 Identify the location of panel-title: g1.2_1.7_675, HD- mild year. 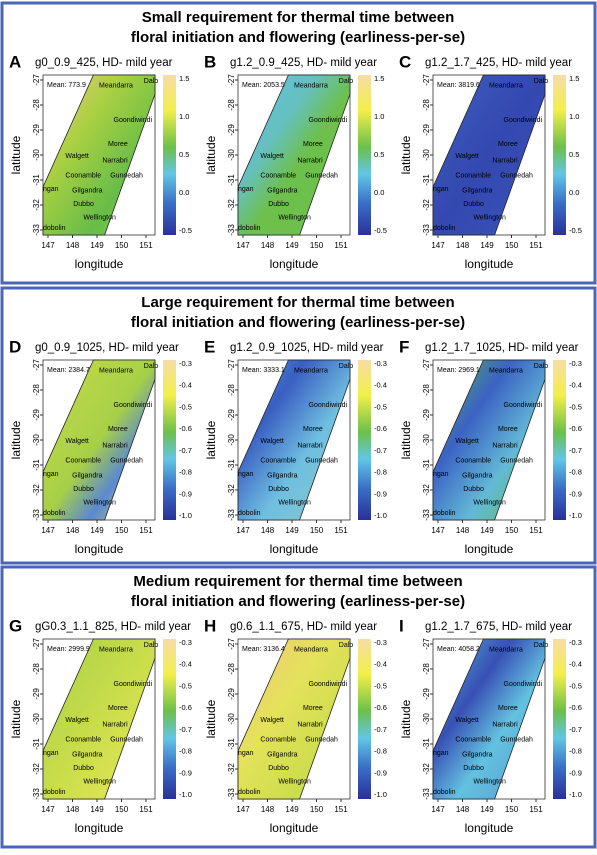
(498, 627).